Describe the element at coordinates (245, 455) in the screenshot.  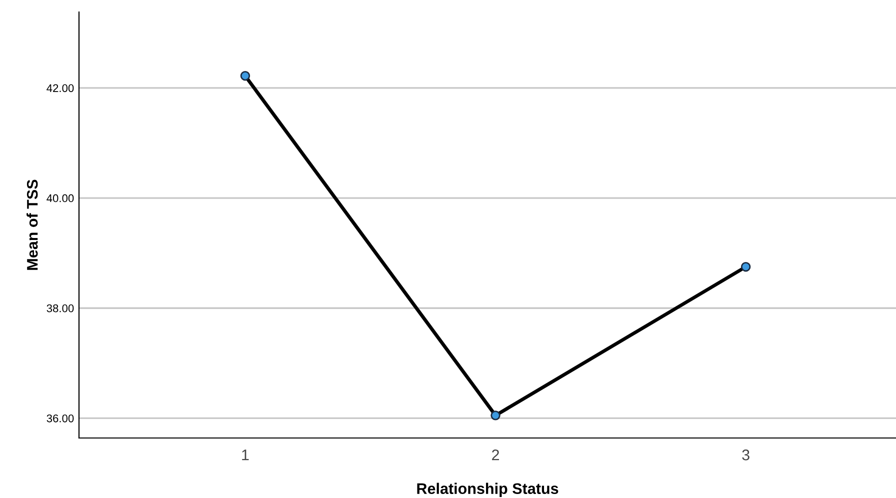
I see `x-tick-label: 1` at that location.